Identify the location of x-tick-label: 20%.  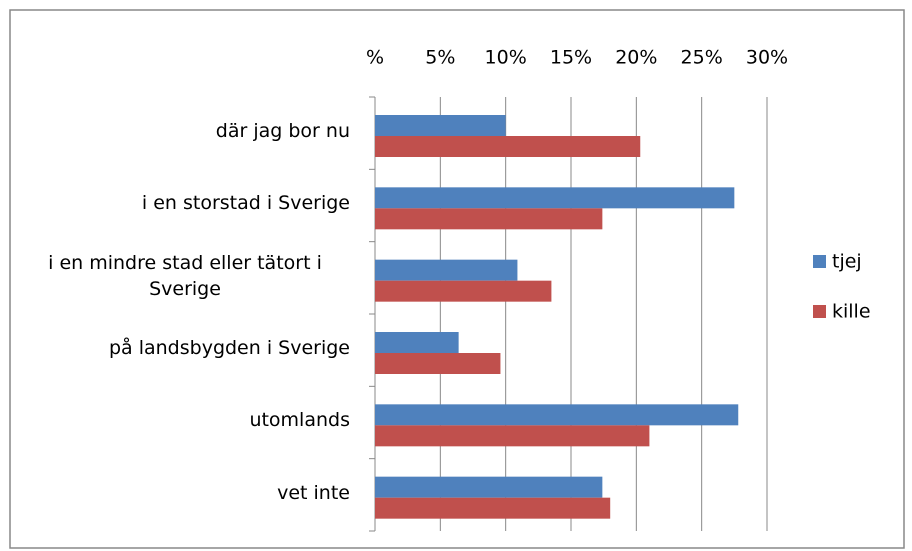
(636, 58).